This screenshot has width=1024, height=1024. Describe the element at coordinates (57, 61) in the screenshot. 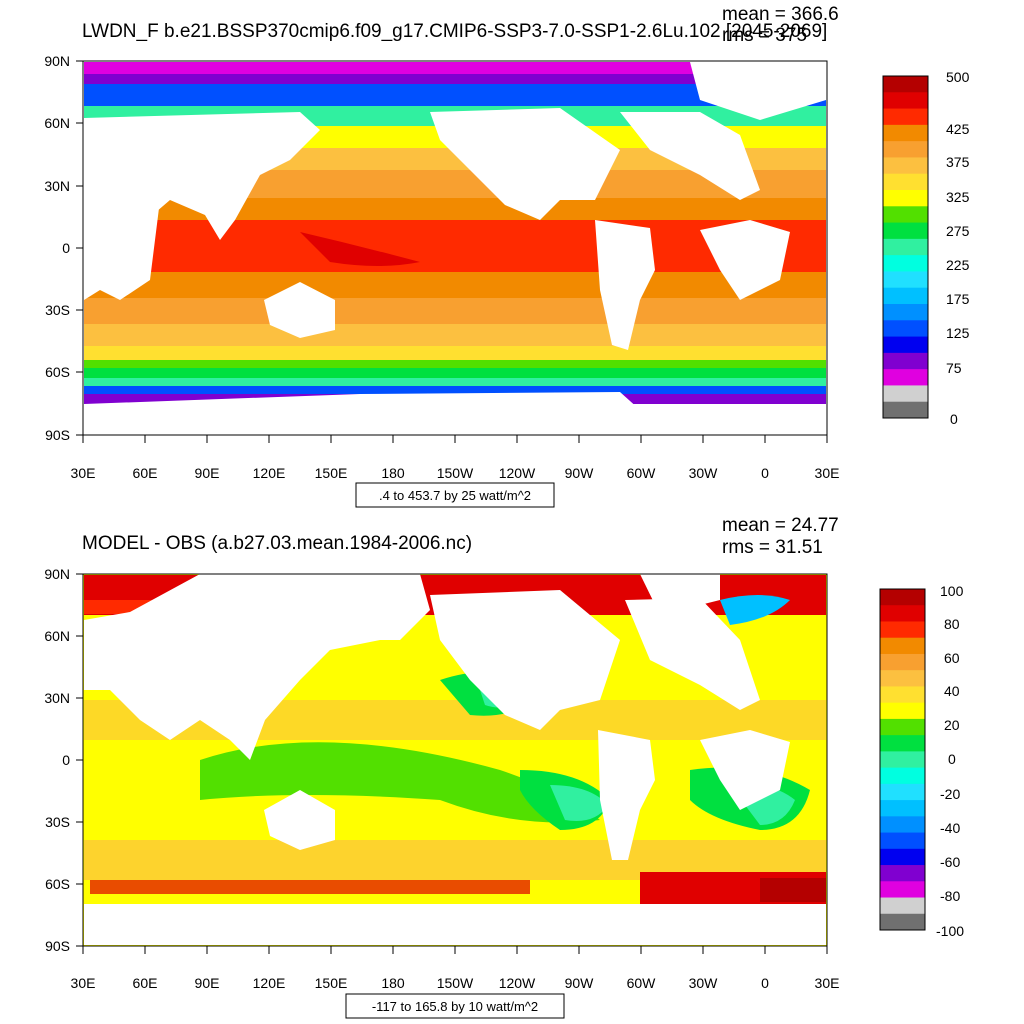

I see `lat-label: 90N` at that location.